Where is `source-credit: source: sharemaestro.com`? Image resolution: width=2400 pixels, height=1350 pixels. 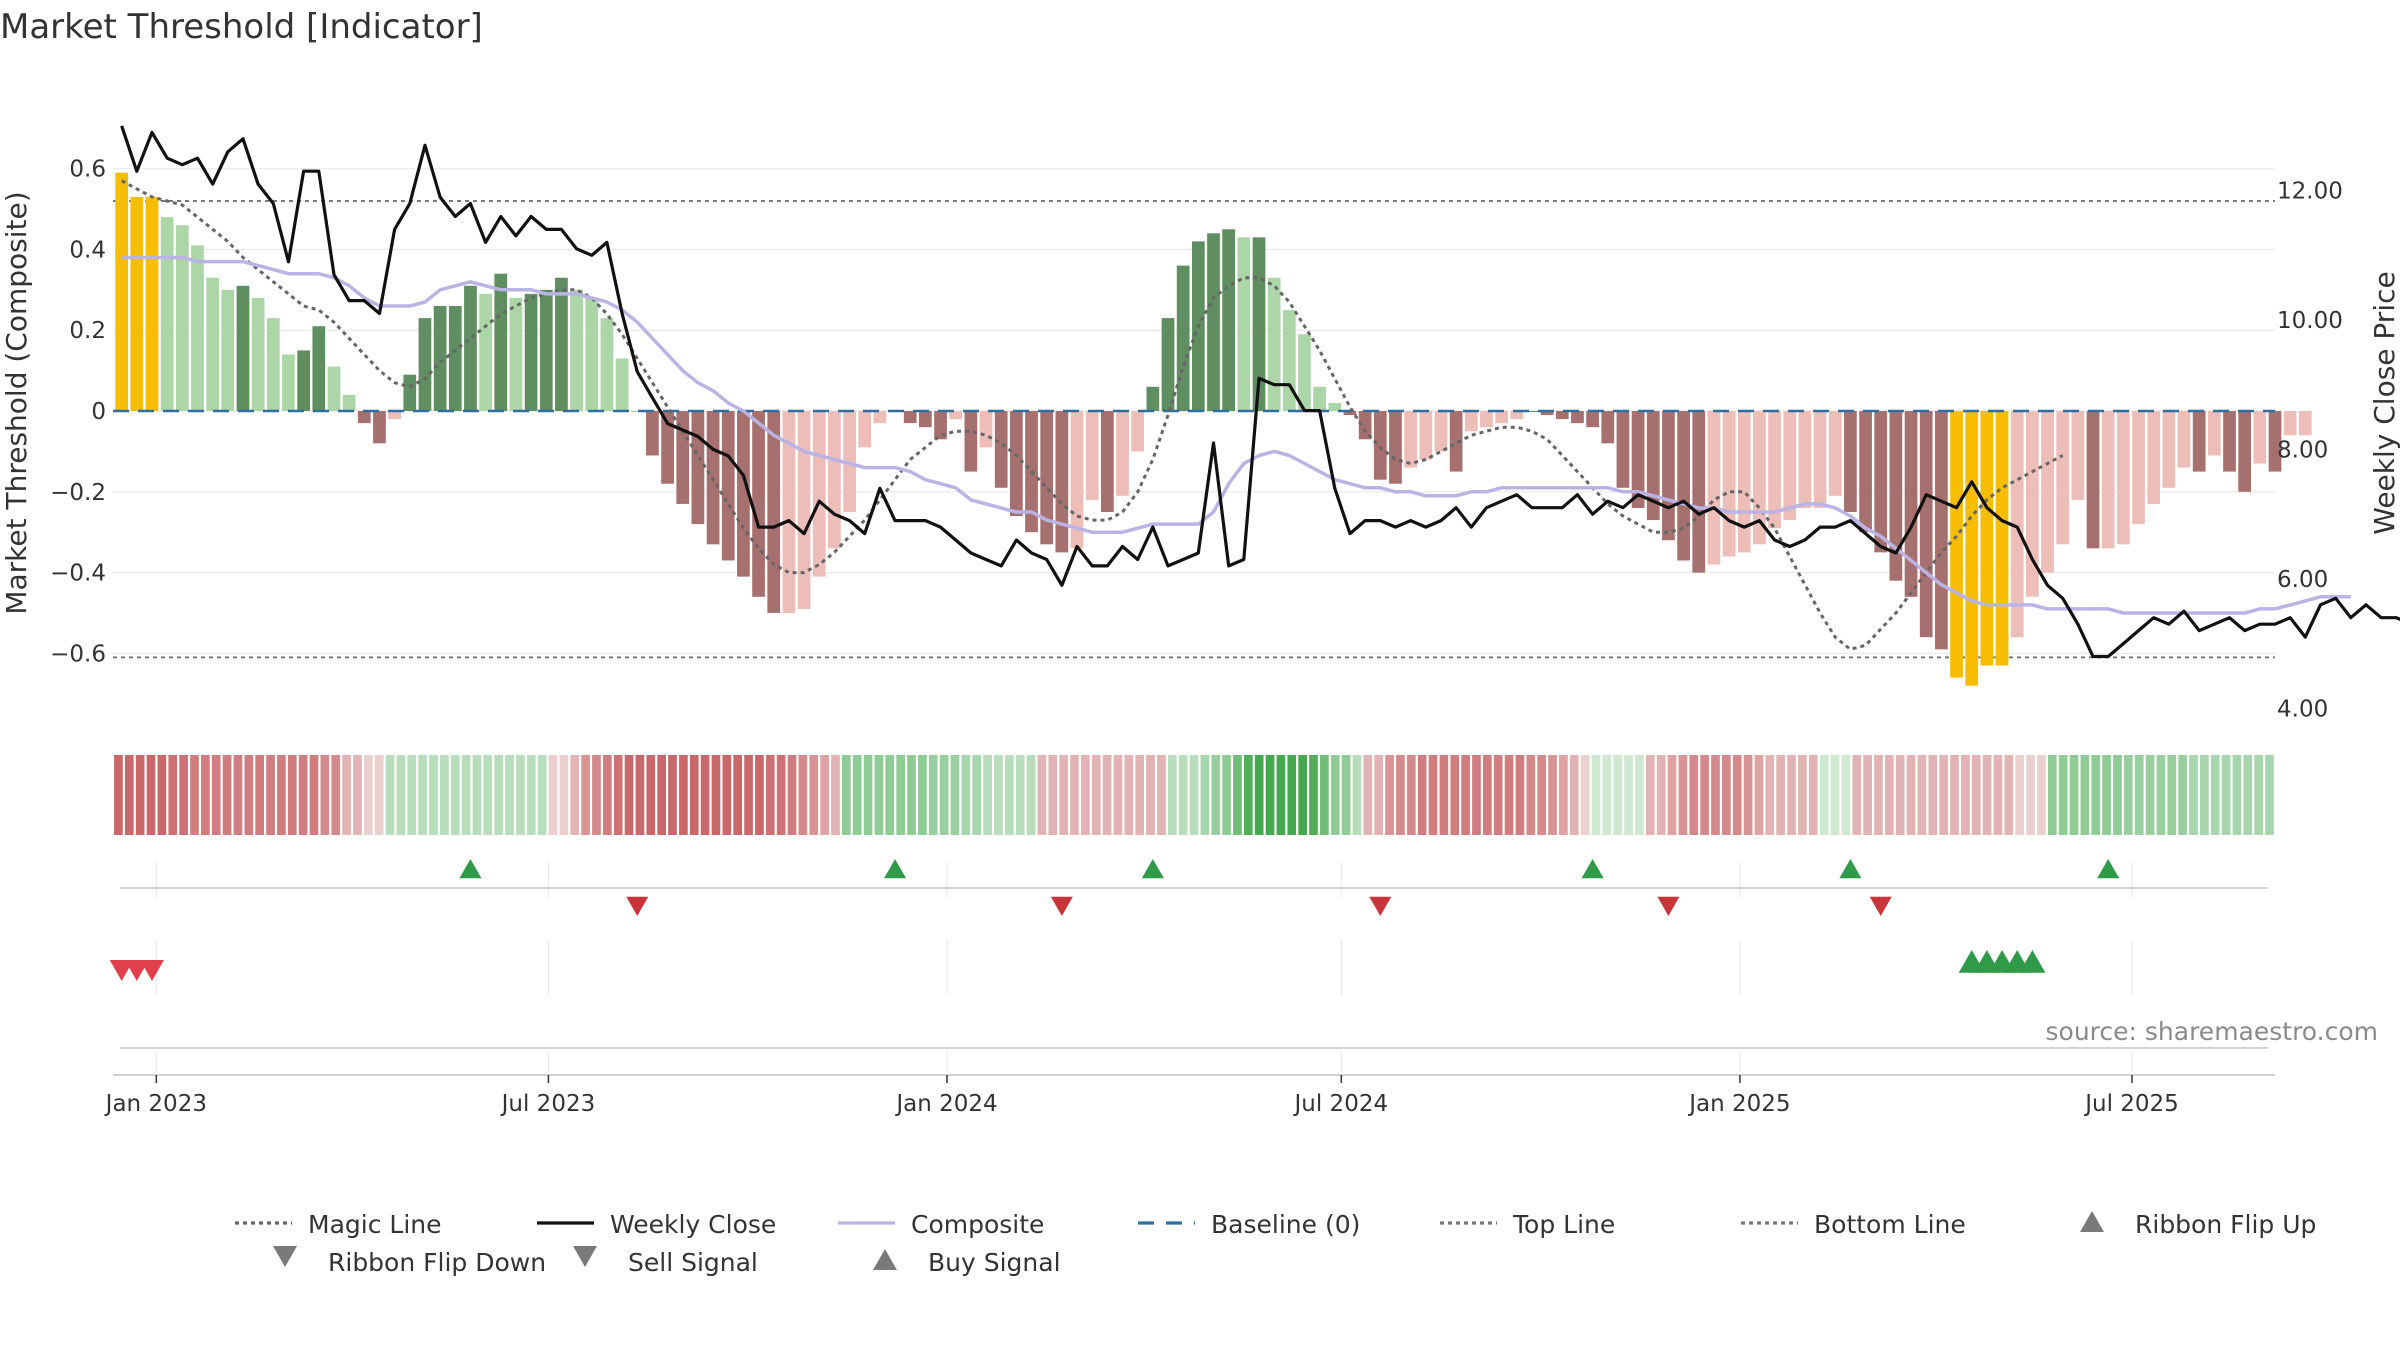
source-credit: source: sharemaestro.com is located at coordinates (2212, 1031).